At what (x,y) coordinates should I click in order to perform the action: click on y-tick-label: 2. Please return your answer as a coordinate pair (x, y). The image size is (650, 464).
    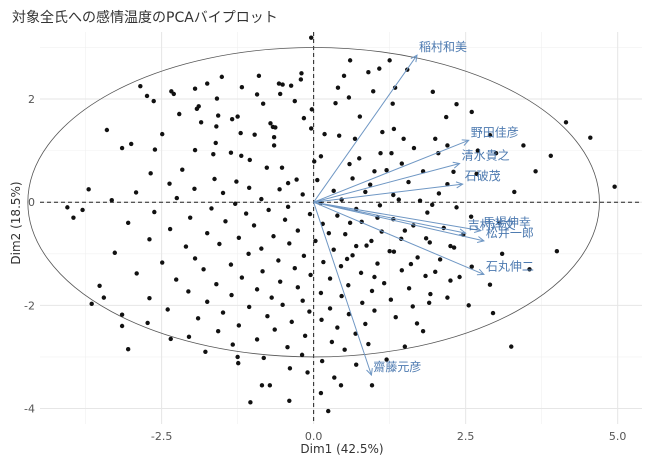
    Looking at the image, I should click on (31, 99).